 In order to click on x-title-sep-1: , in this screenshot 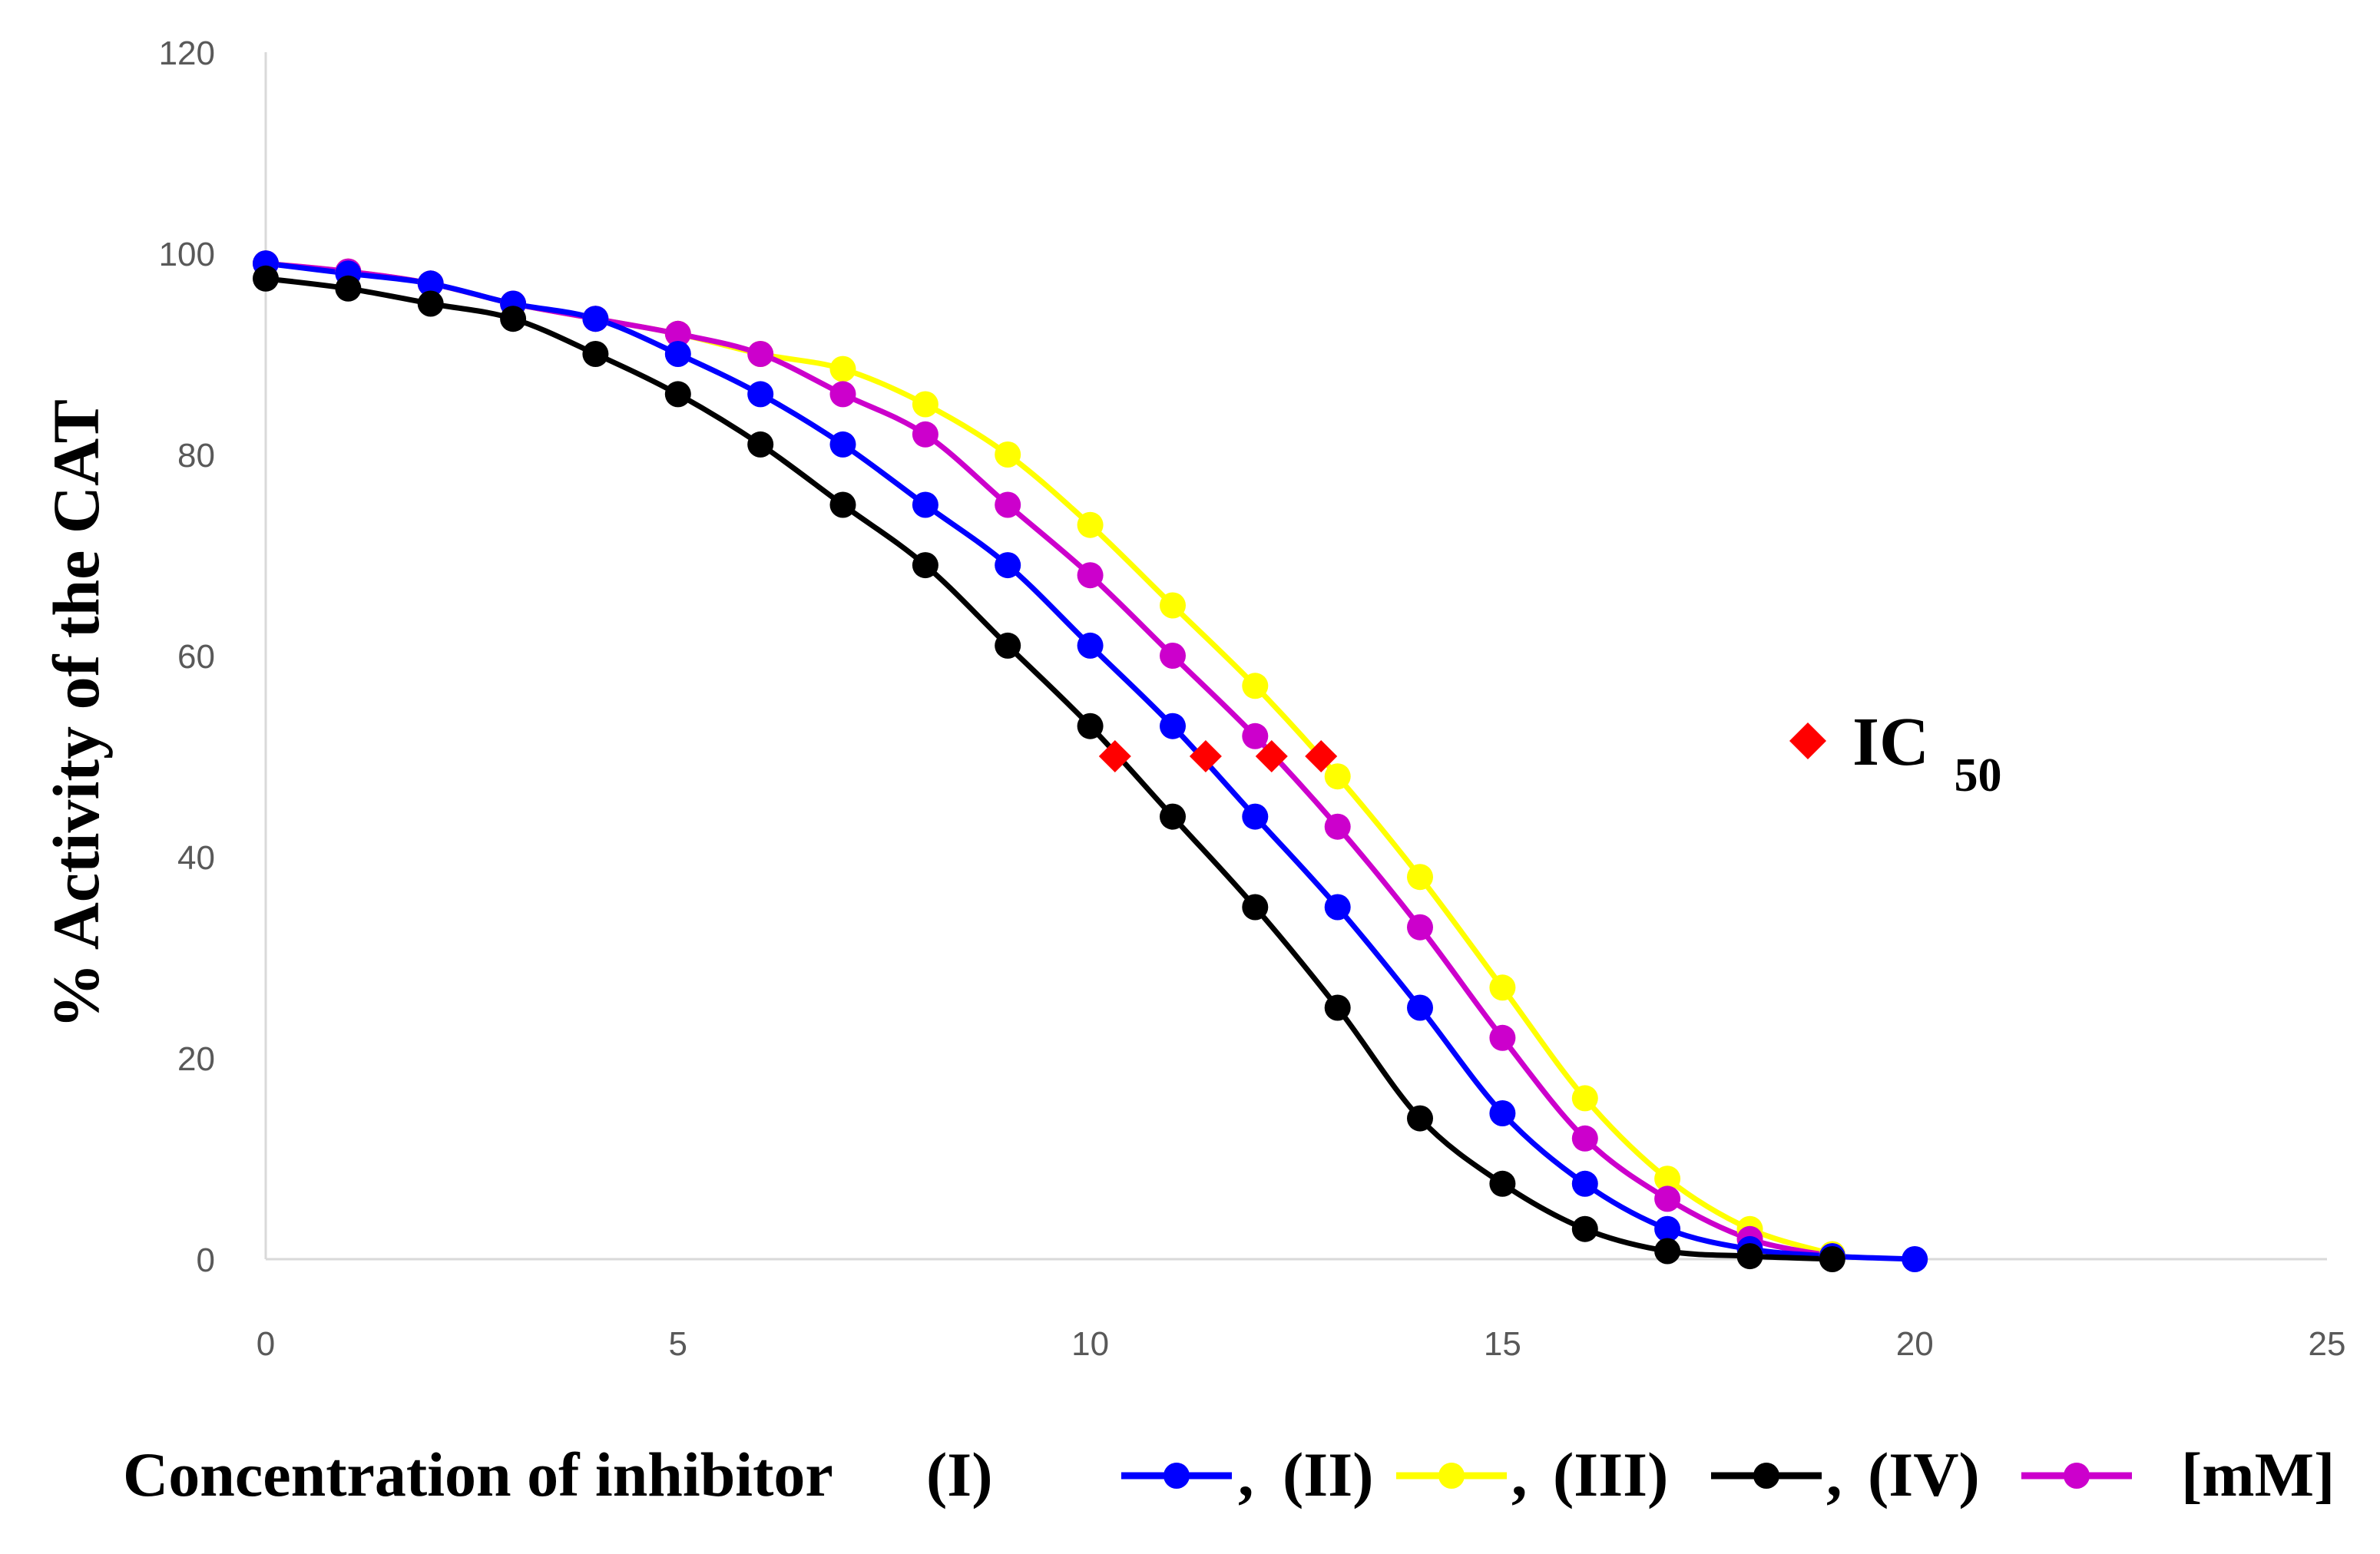, I will do `click(1246, 1474)`.